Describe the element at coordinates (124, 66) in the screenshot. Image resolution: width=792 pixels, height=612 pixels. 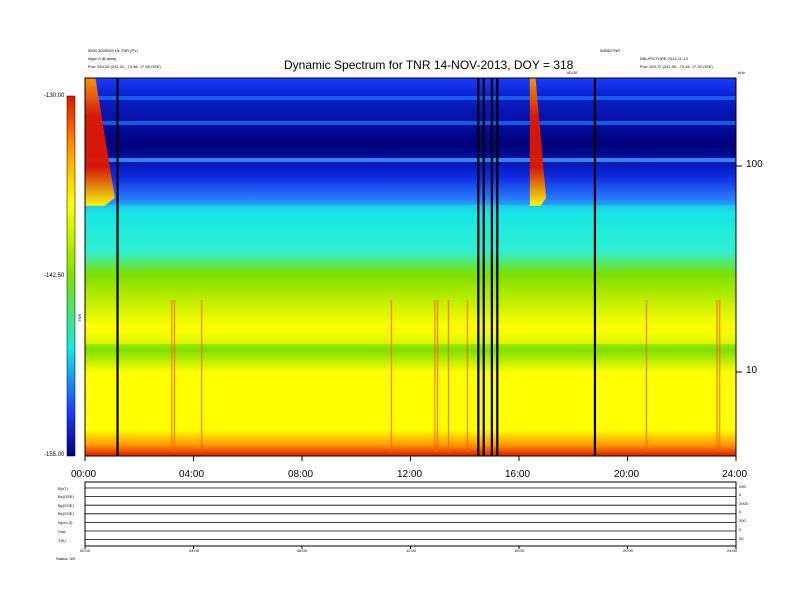
I see `header-left-line3: Pos: 254.25 (242.32, -74.98, 17.58 GSE)` at that location.